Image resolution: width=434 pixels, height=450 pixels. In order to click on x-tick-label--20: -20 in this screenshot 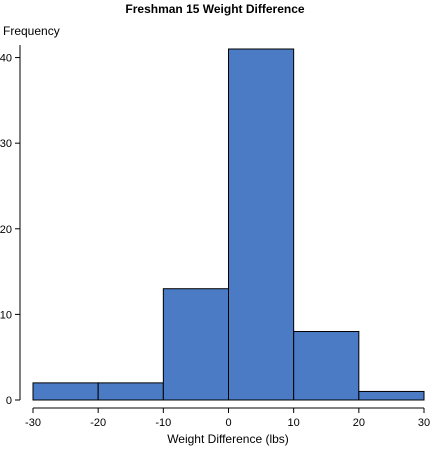, I will do `click(98, 423)`.